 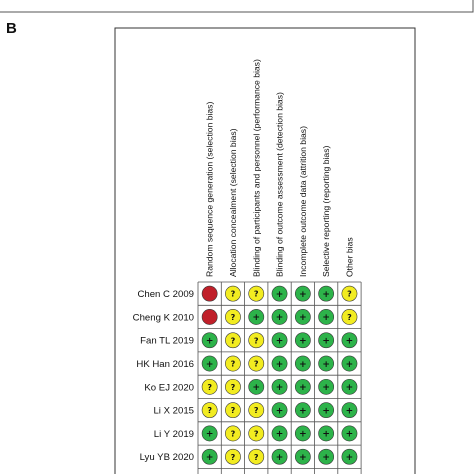 What do you see at coordinates (167, 341) in the screenshot?
I see `study-label-fan-tl-2019: Fan TL 2019` at bounding box center [167, 341].